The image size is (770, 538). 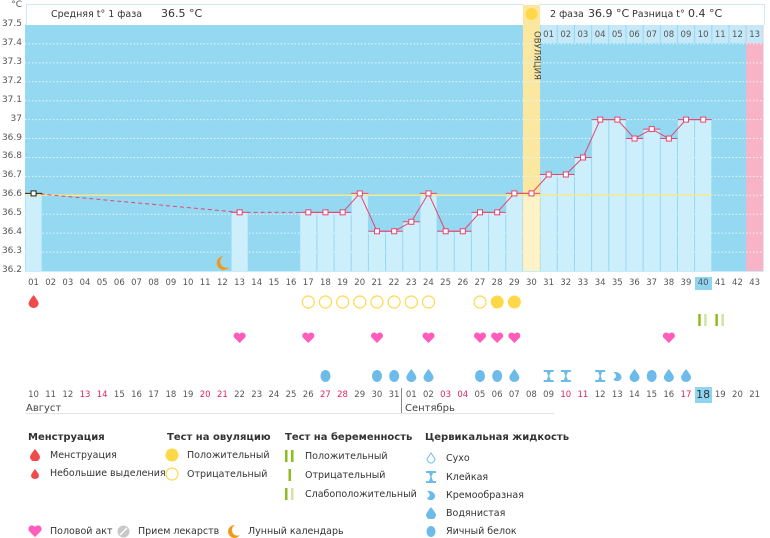 I want to click on ovulation-test-negative-icon, so click(x=343, y=302).